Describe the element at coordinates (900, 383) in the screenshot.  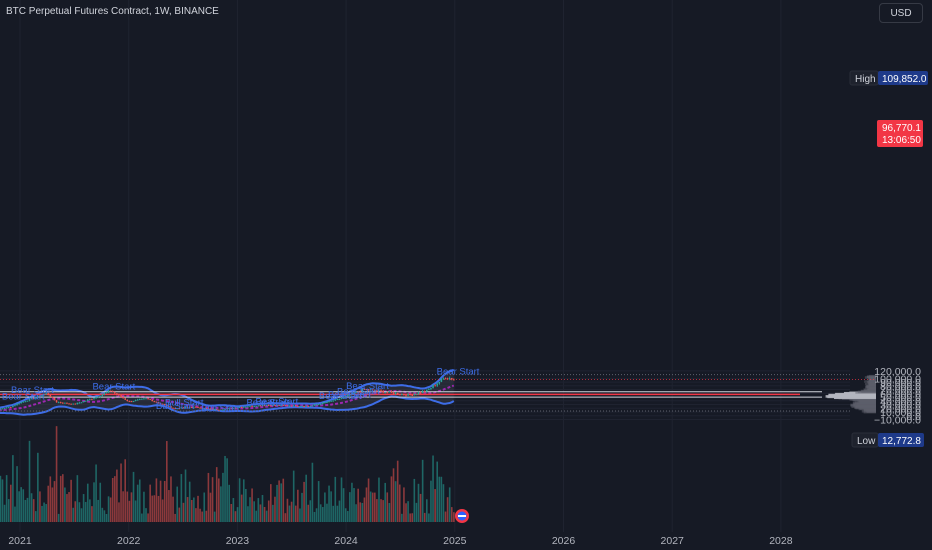
I see `y-tick-label: 90,000.0` at that location.